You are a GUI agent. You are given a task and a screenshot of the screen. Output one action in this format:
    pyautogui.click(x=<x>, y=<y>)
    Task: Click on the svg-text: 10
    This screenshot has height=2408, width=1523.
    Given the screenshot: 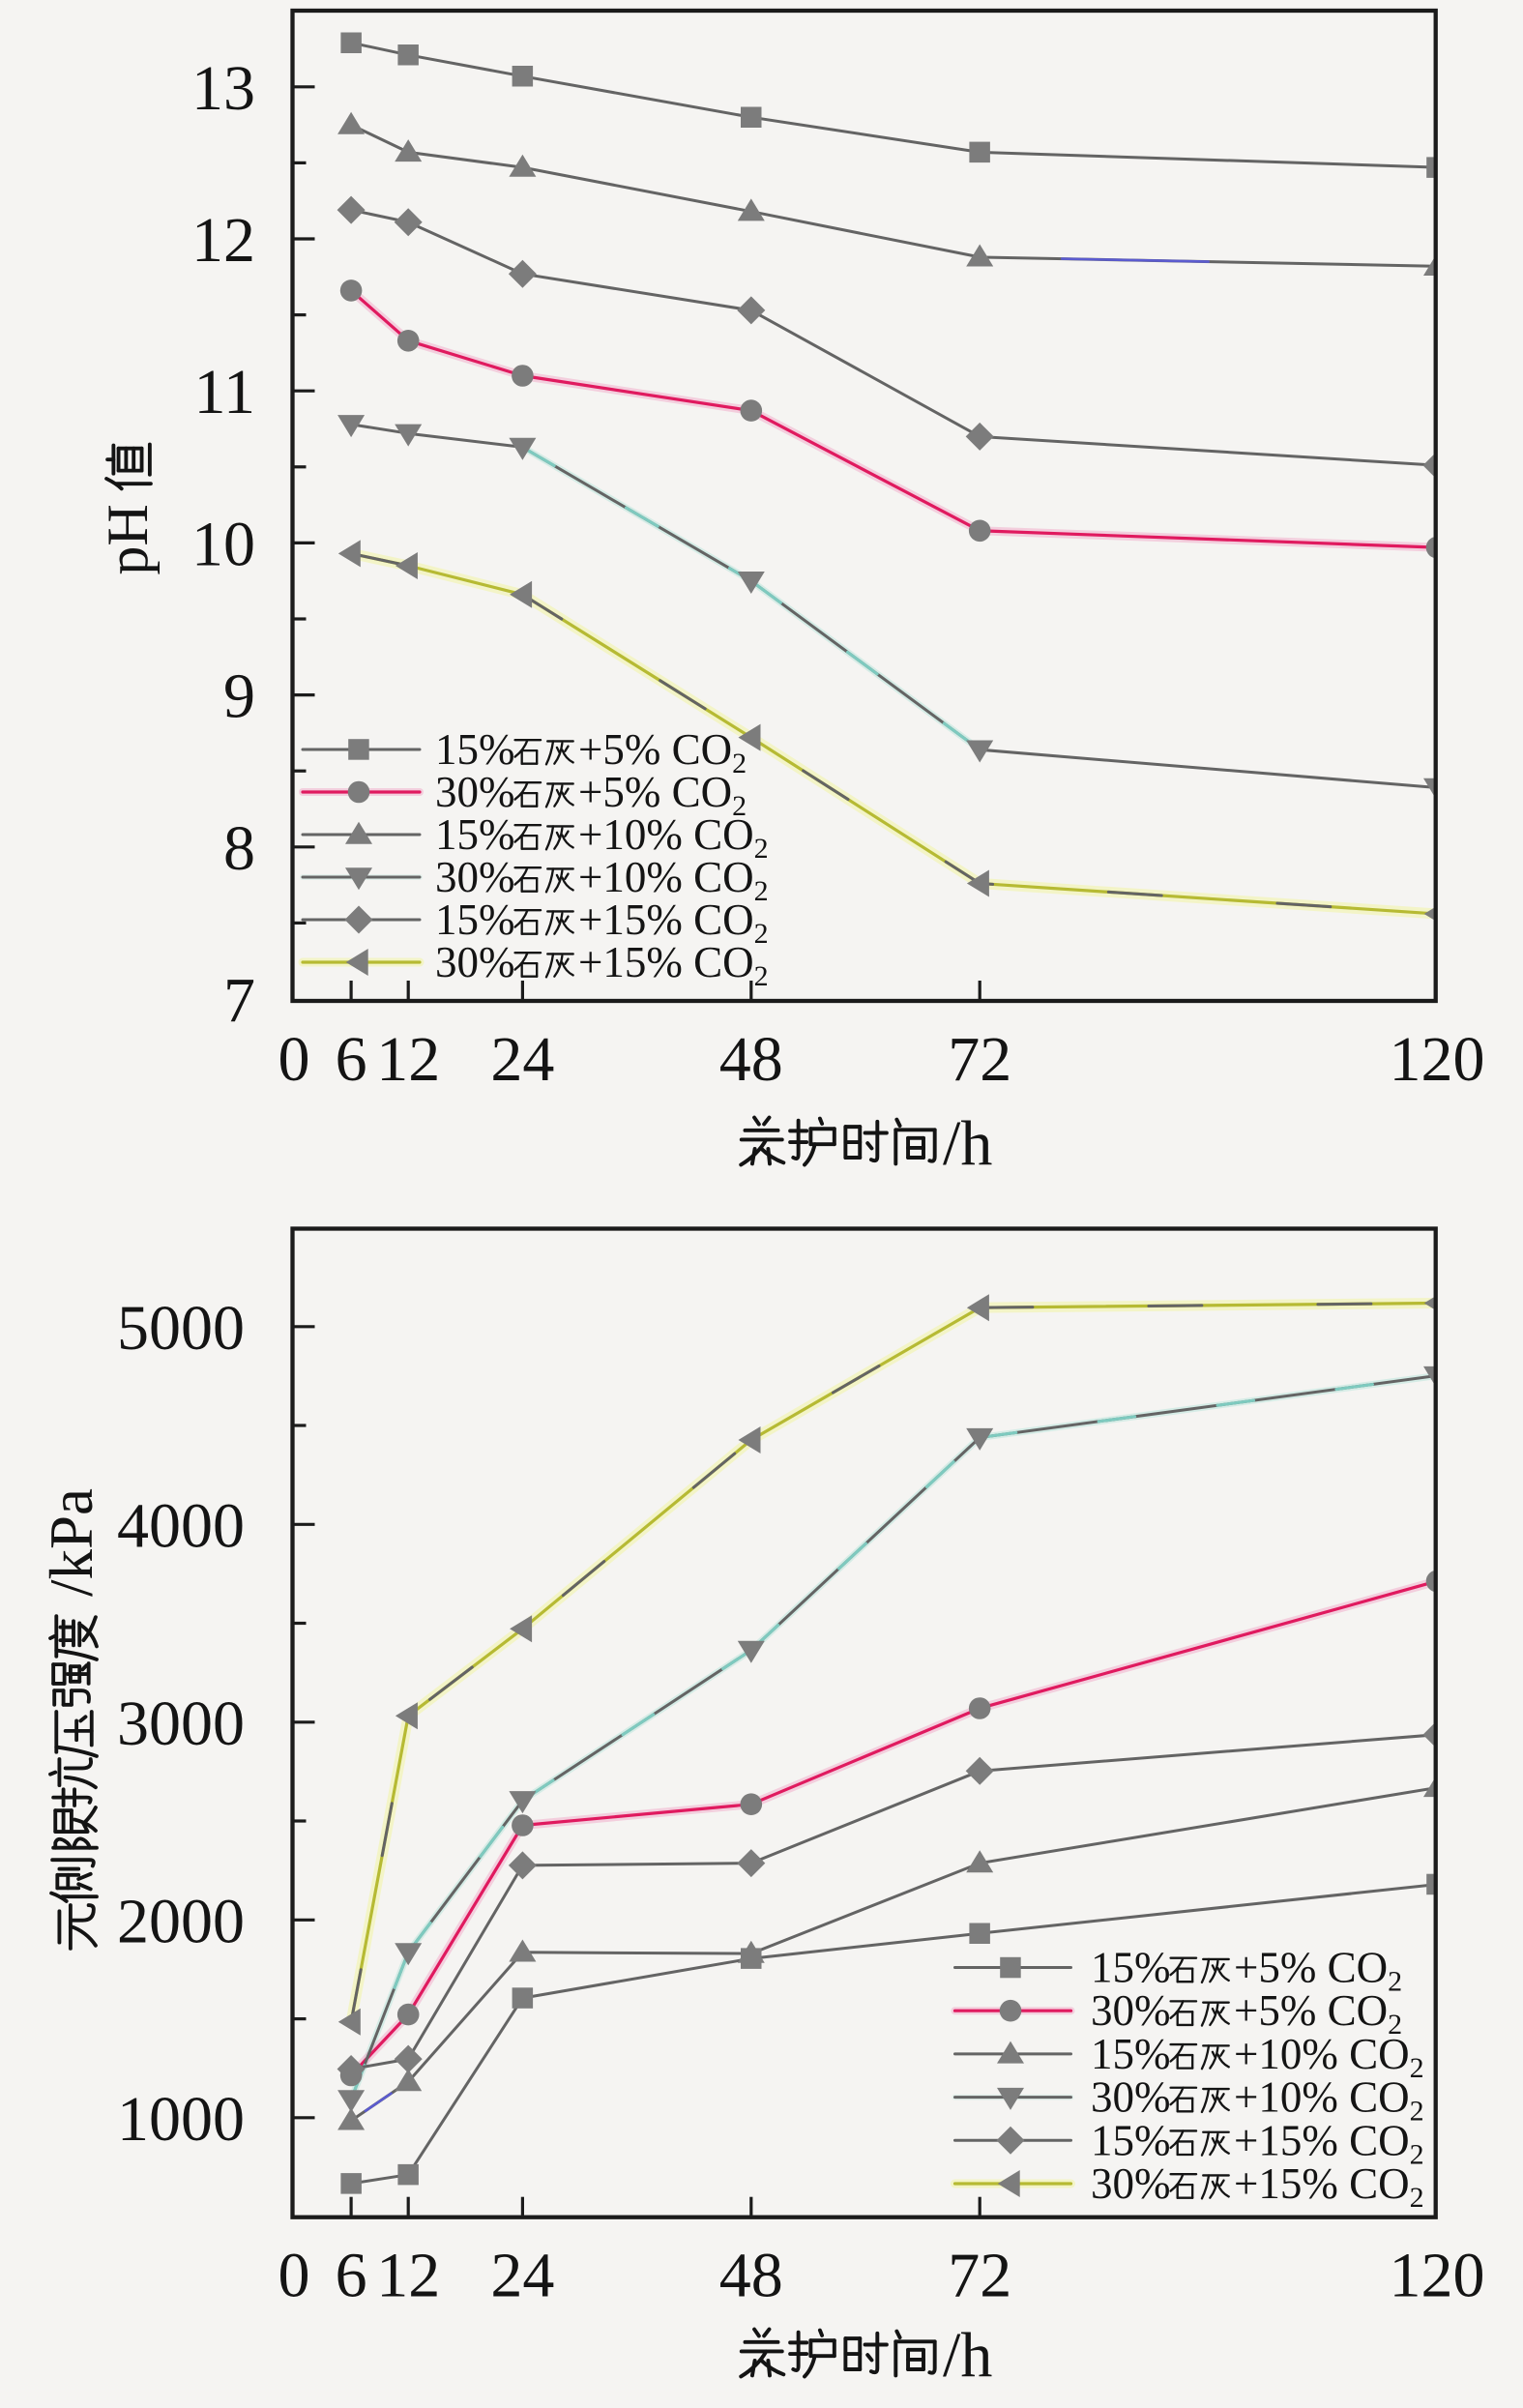 What is the action you would take?
    pyautogui.click(x=223, y=544)
    